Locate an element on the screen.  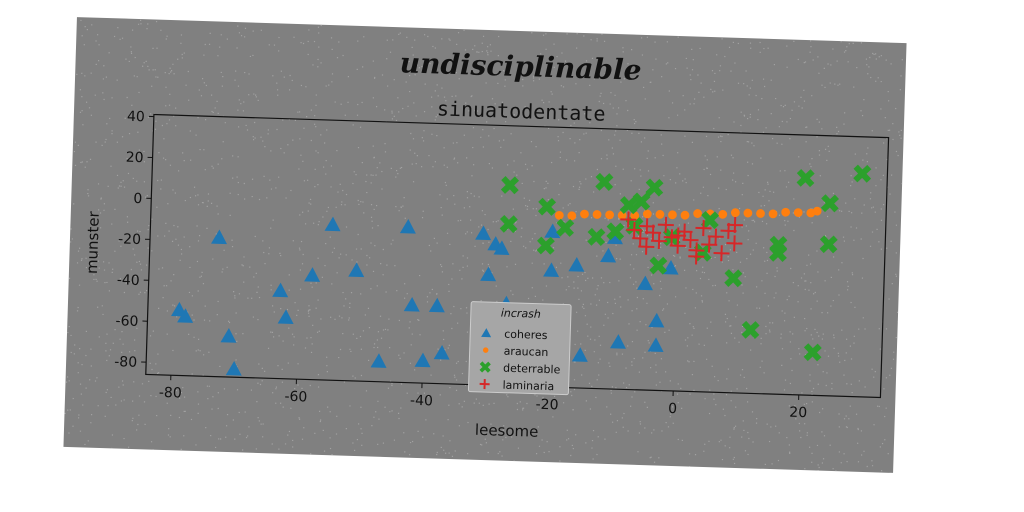
y-tick-label: -40 is located at coordinates (128, 280).